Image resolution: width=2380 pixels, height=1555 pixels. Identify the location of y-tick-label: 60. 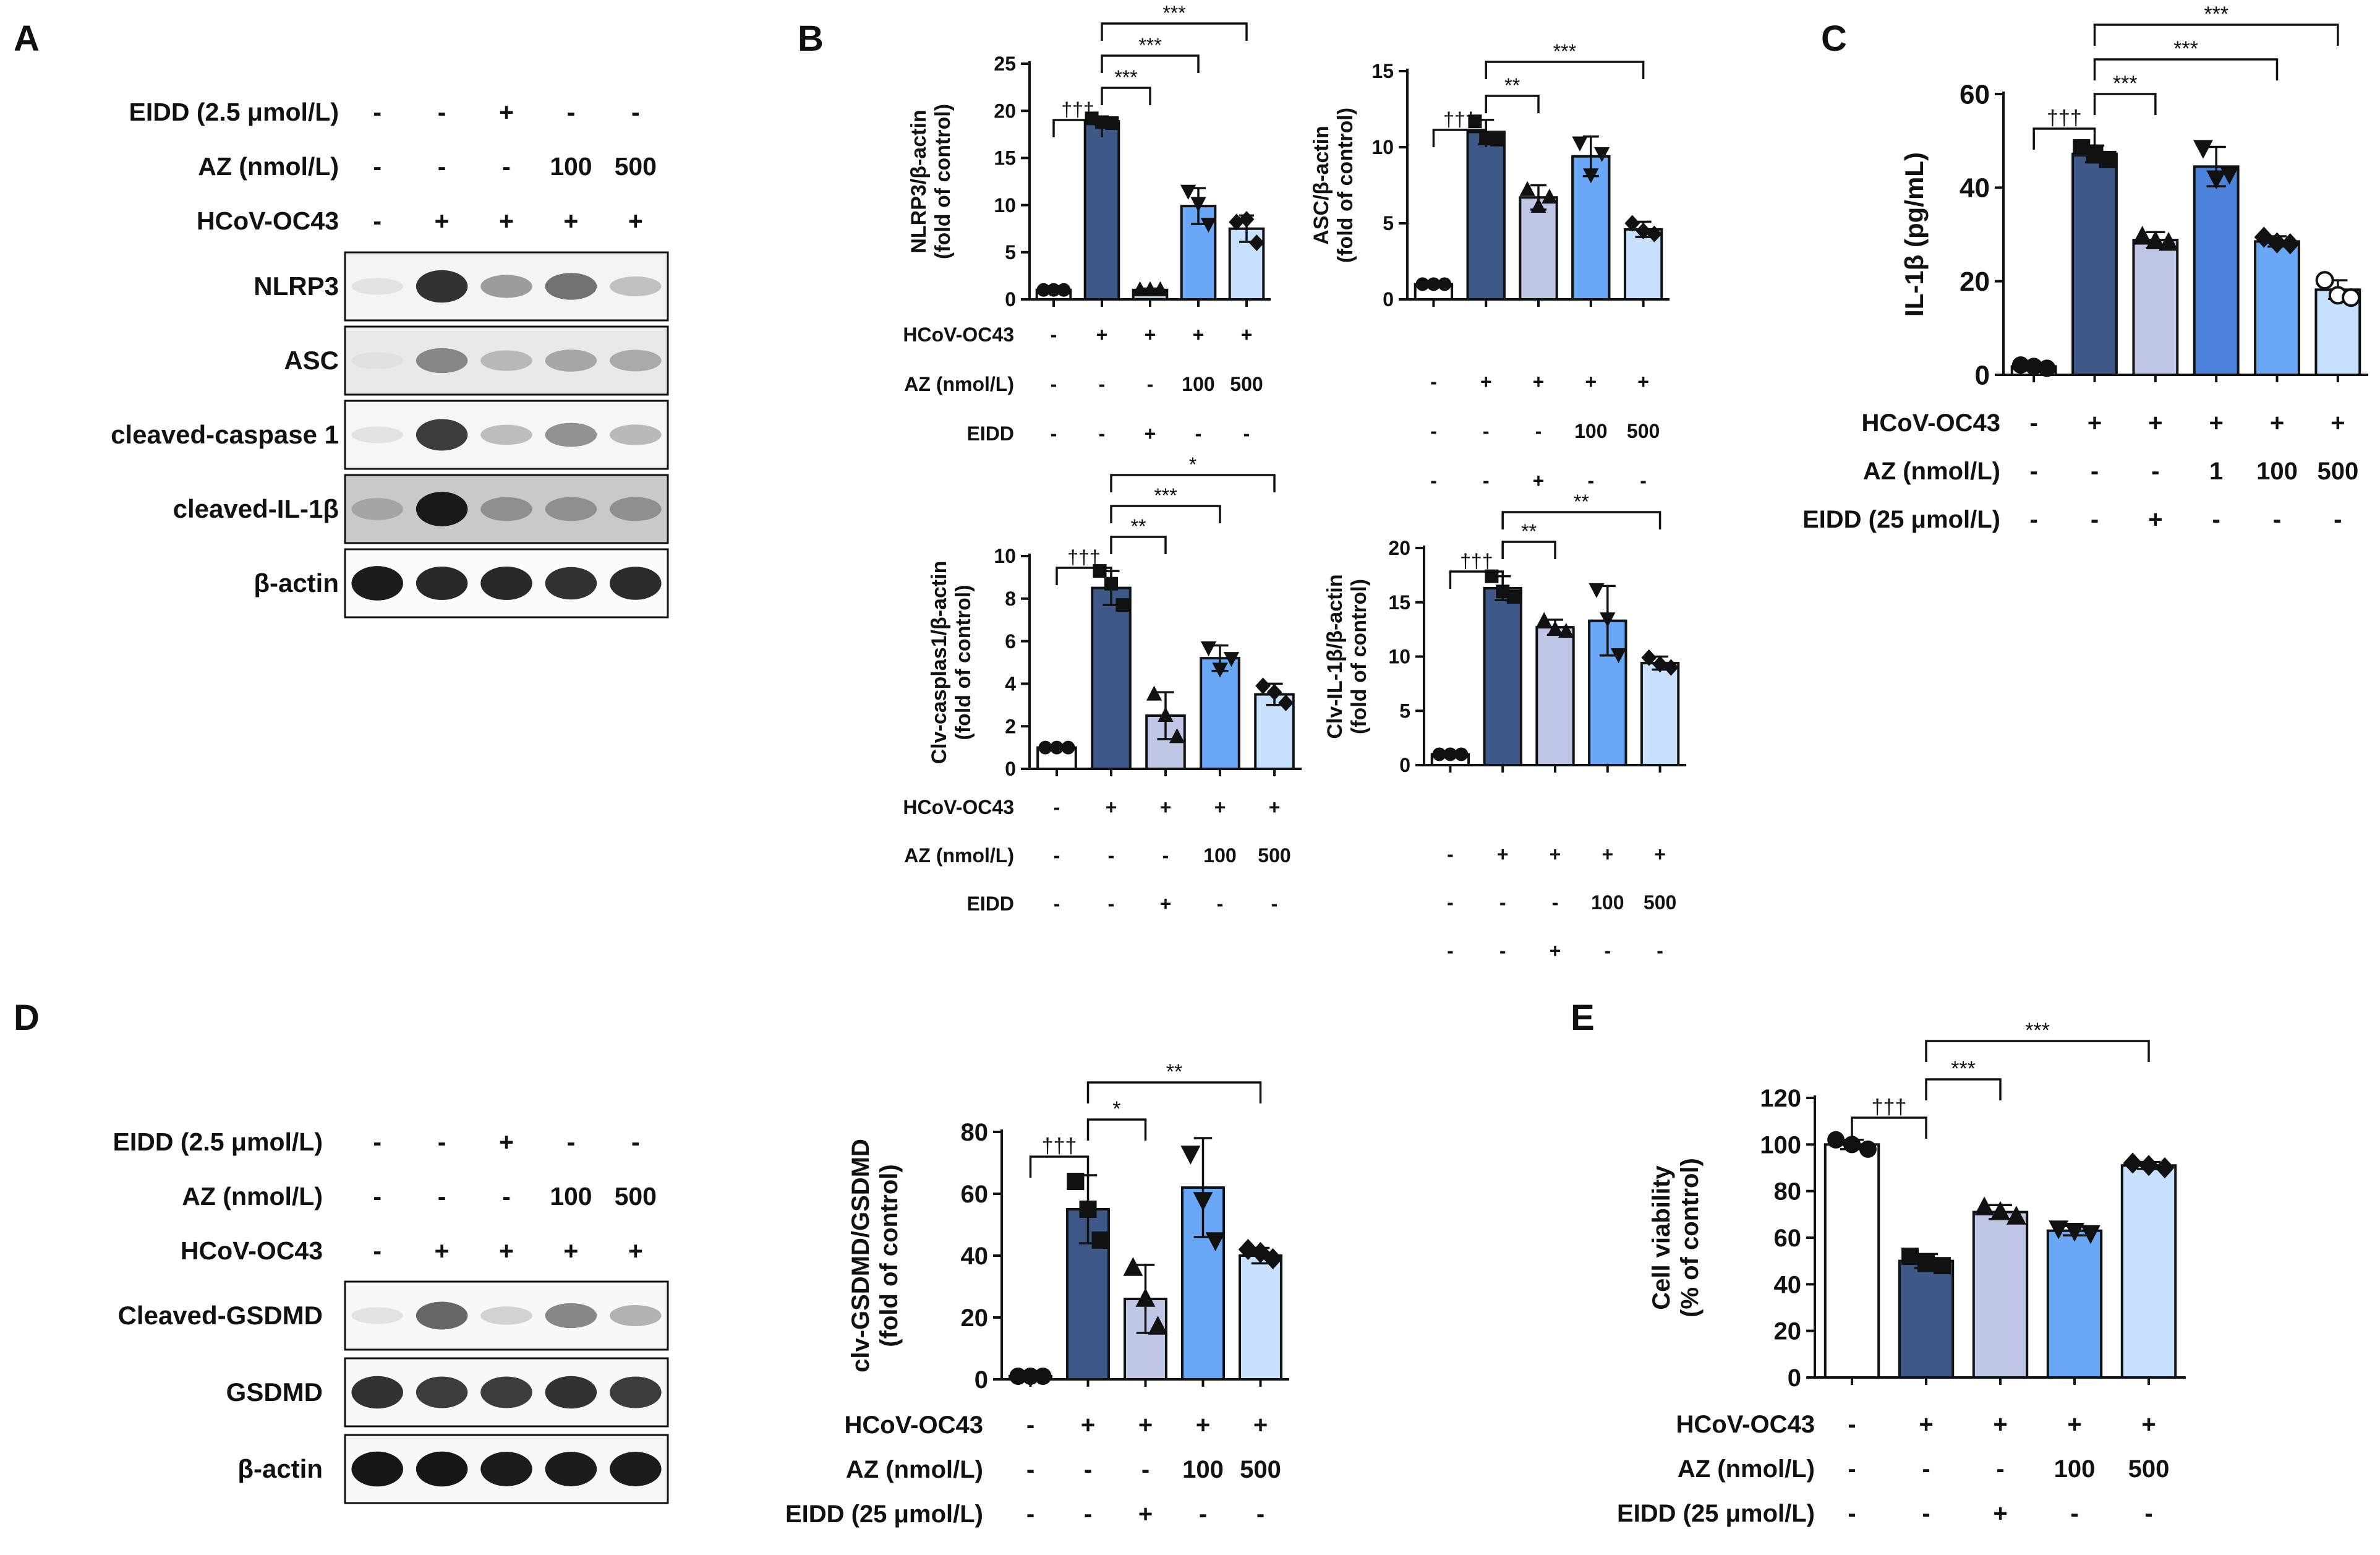
(1975, 94).